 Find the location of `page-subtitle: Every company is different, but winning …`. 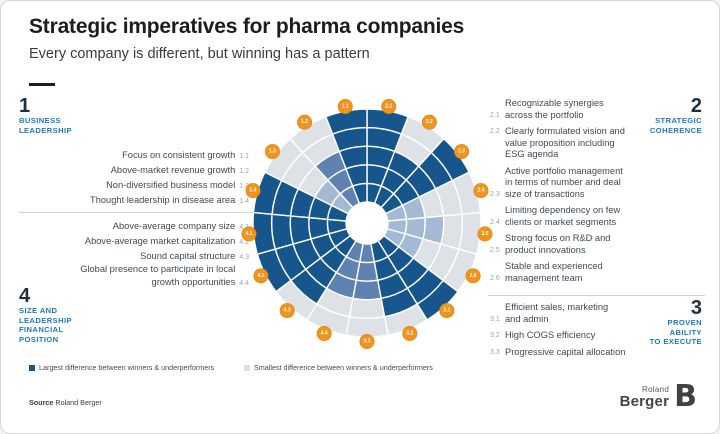

page-subtitle: Every company is different, but winning … is located at coordinates (199, 54).